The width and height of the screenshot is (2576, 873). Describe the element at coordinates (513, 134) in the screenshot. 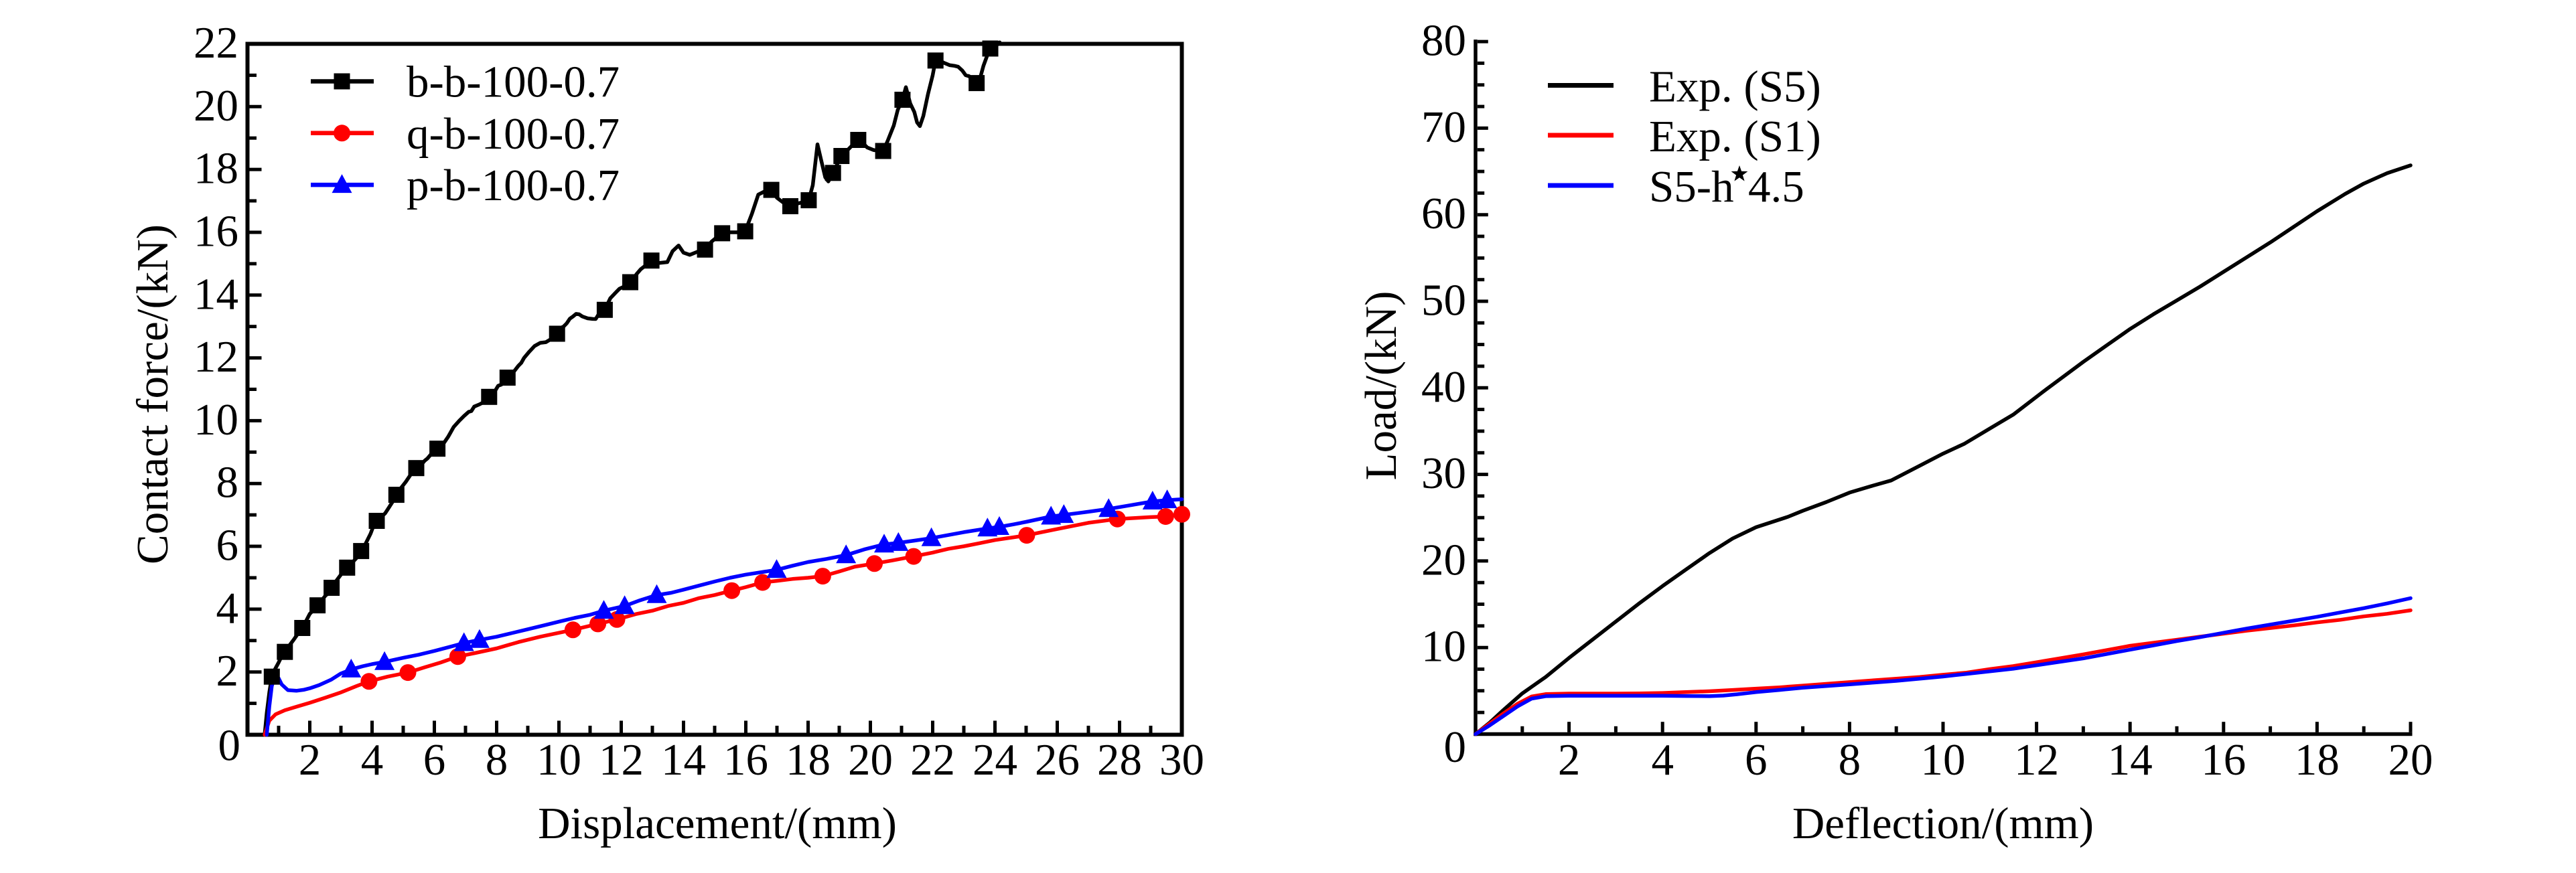

I see `svg-text: q-b-100-0.7` at that location.